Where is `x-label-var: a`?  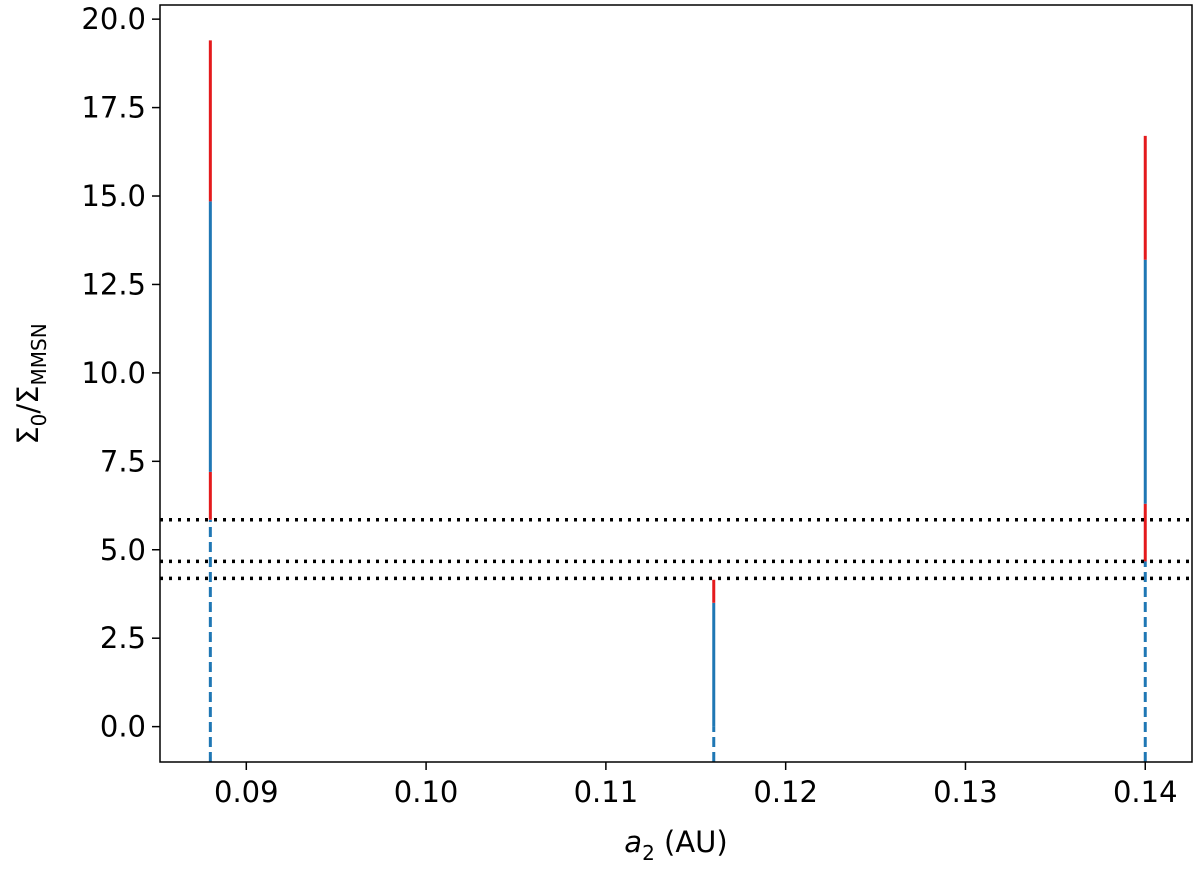 x-label-var: a is located at coordinates (633, 842).